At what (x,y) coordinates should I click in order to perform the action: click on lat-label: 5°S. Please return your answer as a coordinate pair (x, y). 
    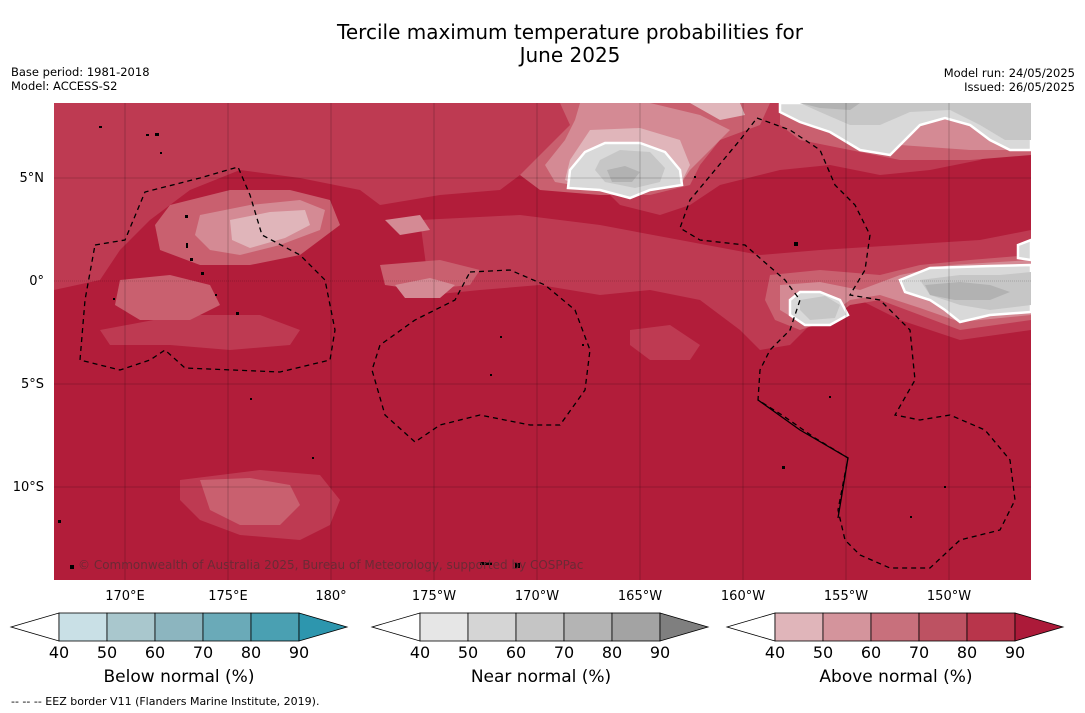
    Looking at the image, I should click on (32, 384).